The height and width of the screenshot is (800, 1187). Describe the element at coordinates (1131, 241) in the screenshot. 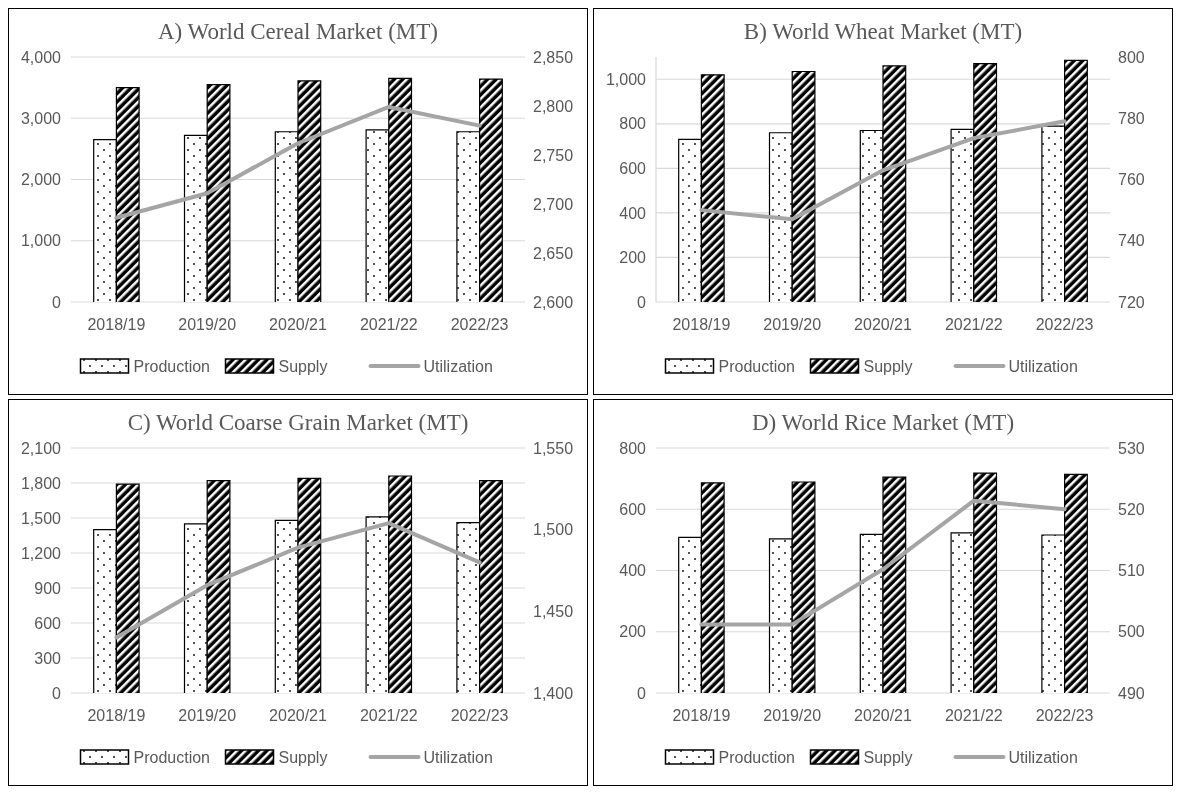

I see `y2-tick-label: 740` at that location.